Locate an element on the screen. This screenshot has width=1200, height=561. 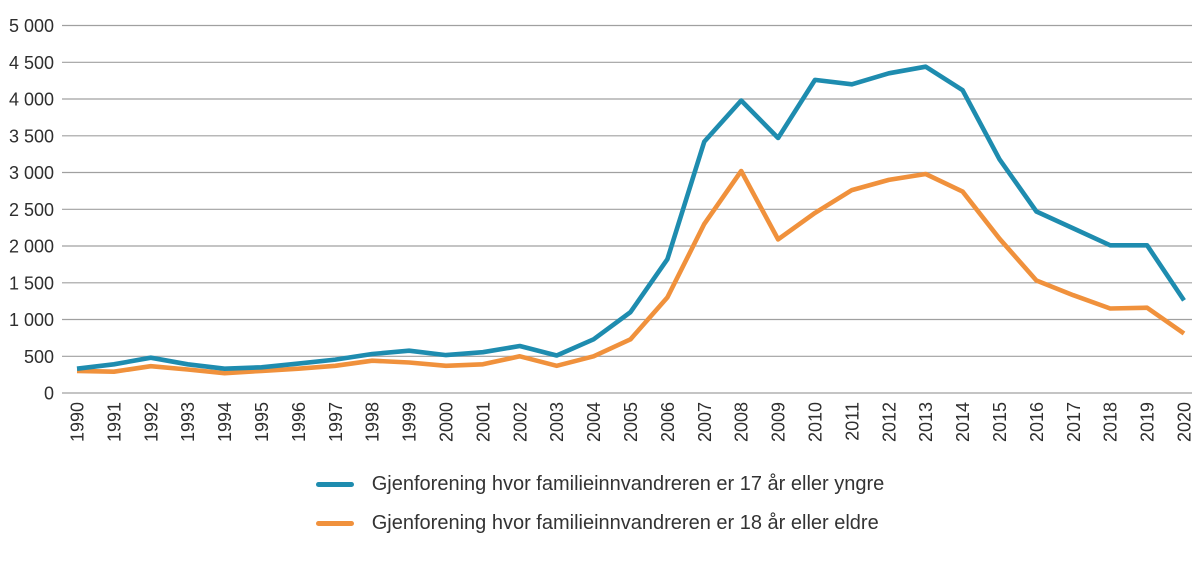
x-tick-label-1996: 1996 is located at coordinates (299, 422).